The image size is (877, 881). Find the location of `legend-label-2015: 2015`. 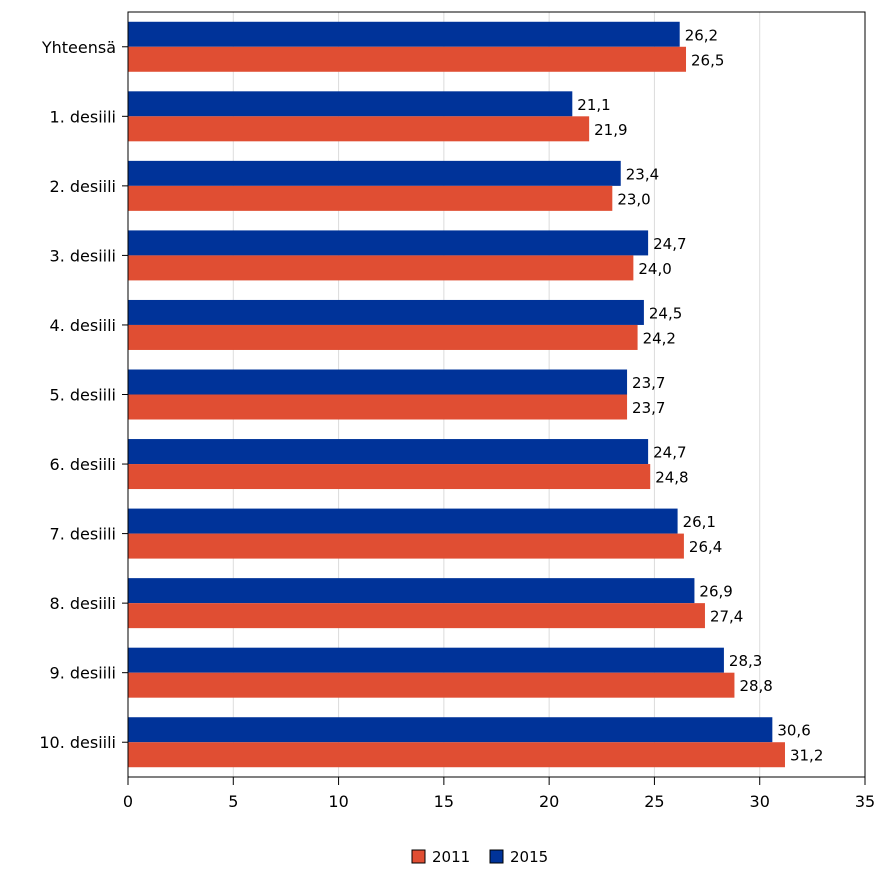

legend-label-2015: 2015 is located at coordinates (529, 857).